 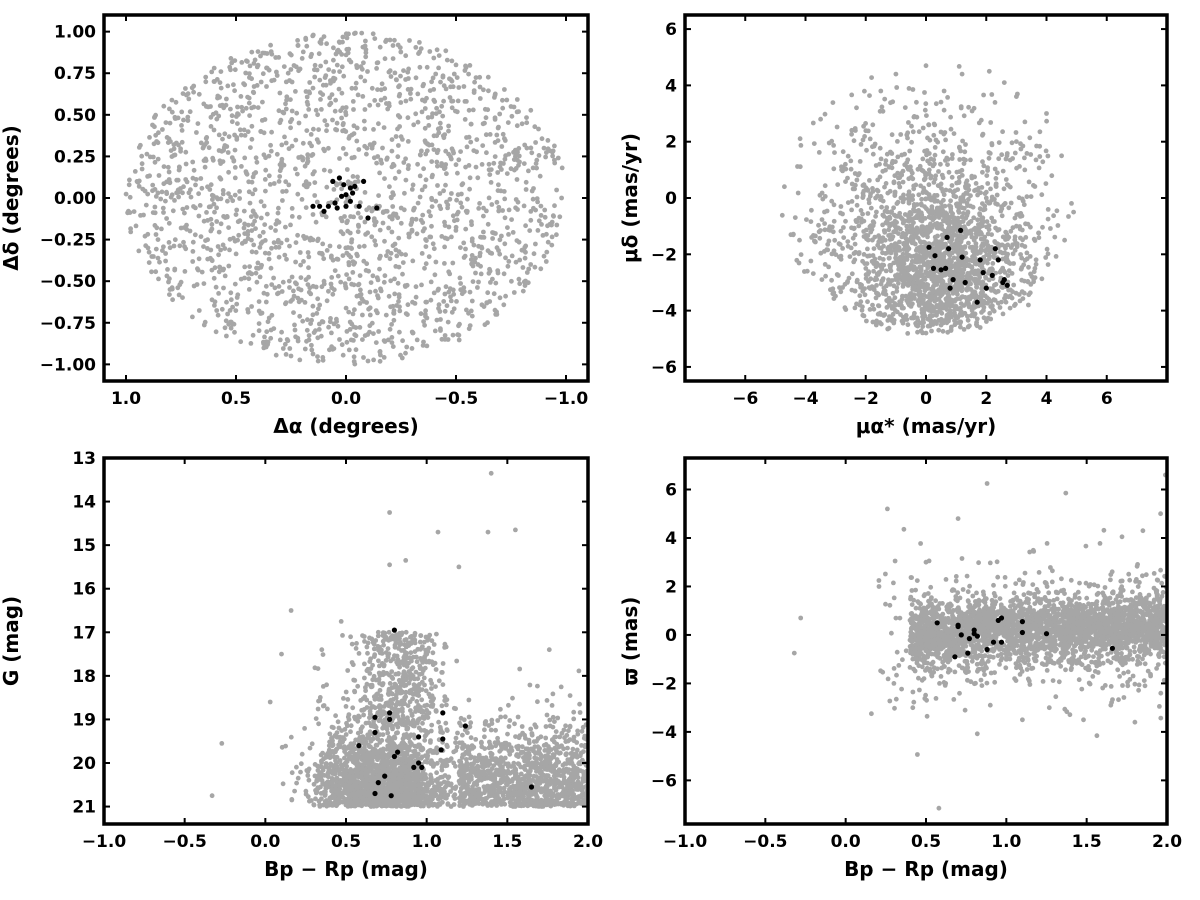 What do you see at coordinates (671, 199) in the screenshot?
I see `y-tick-label: 0` at bounding box center [671, 199].